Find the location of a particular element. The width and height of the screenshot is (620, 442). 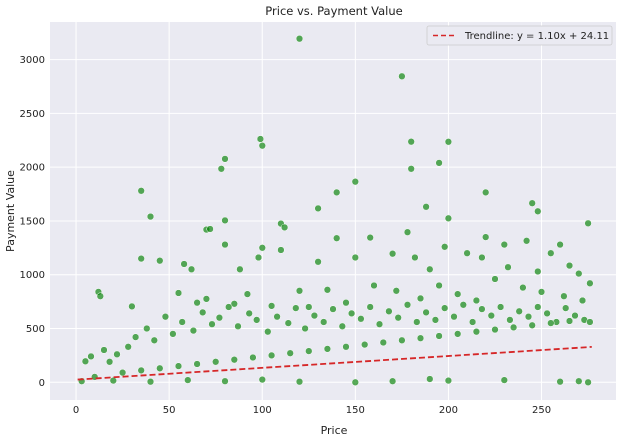

y-tick-label: 2500 is located at coordinates (32, 114).